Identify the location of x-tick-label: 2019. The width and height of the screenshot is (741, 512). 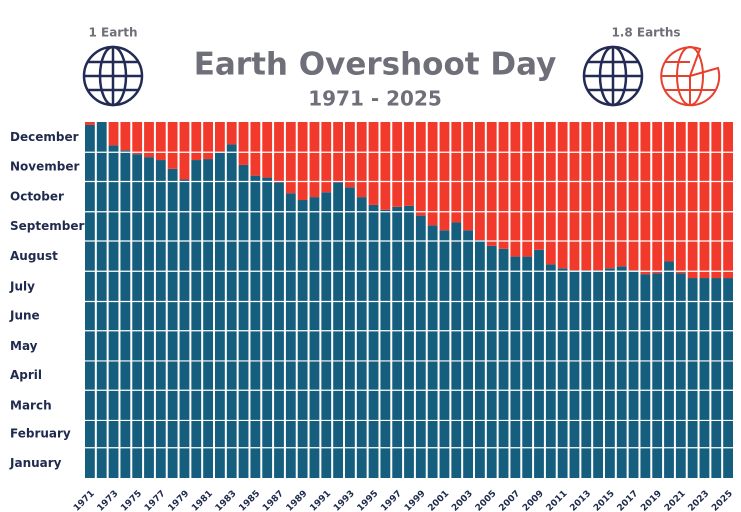
(651, 500).